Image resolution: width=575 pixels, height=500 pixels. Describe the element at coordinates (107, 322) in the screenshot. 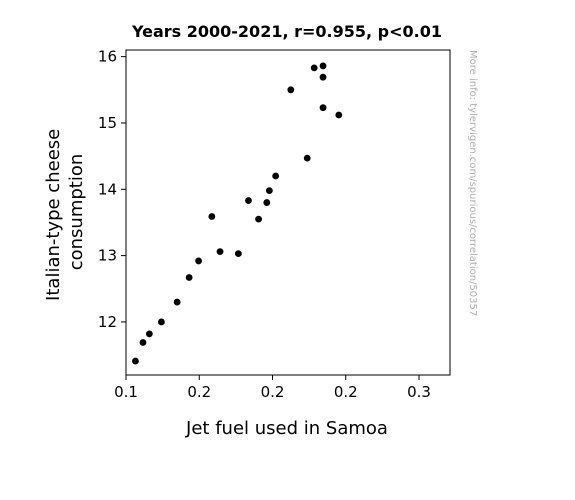

I see `y-tick-label: 12` at that location.